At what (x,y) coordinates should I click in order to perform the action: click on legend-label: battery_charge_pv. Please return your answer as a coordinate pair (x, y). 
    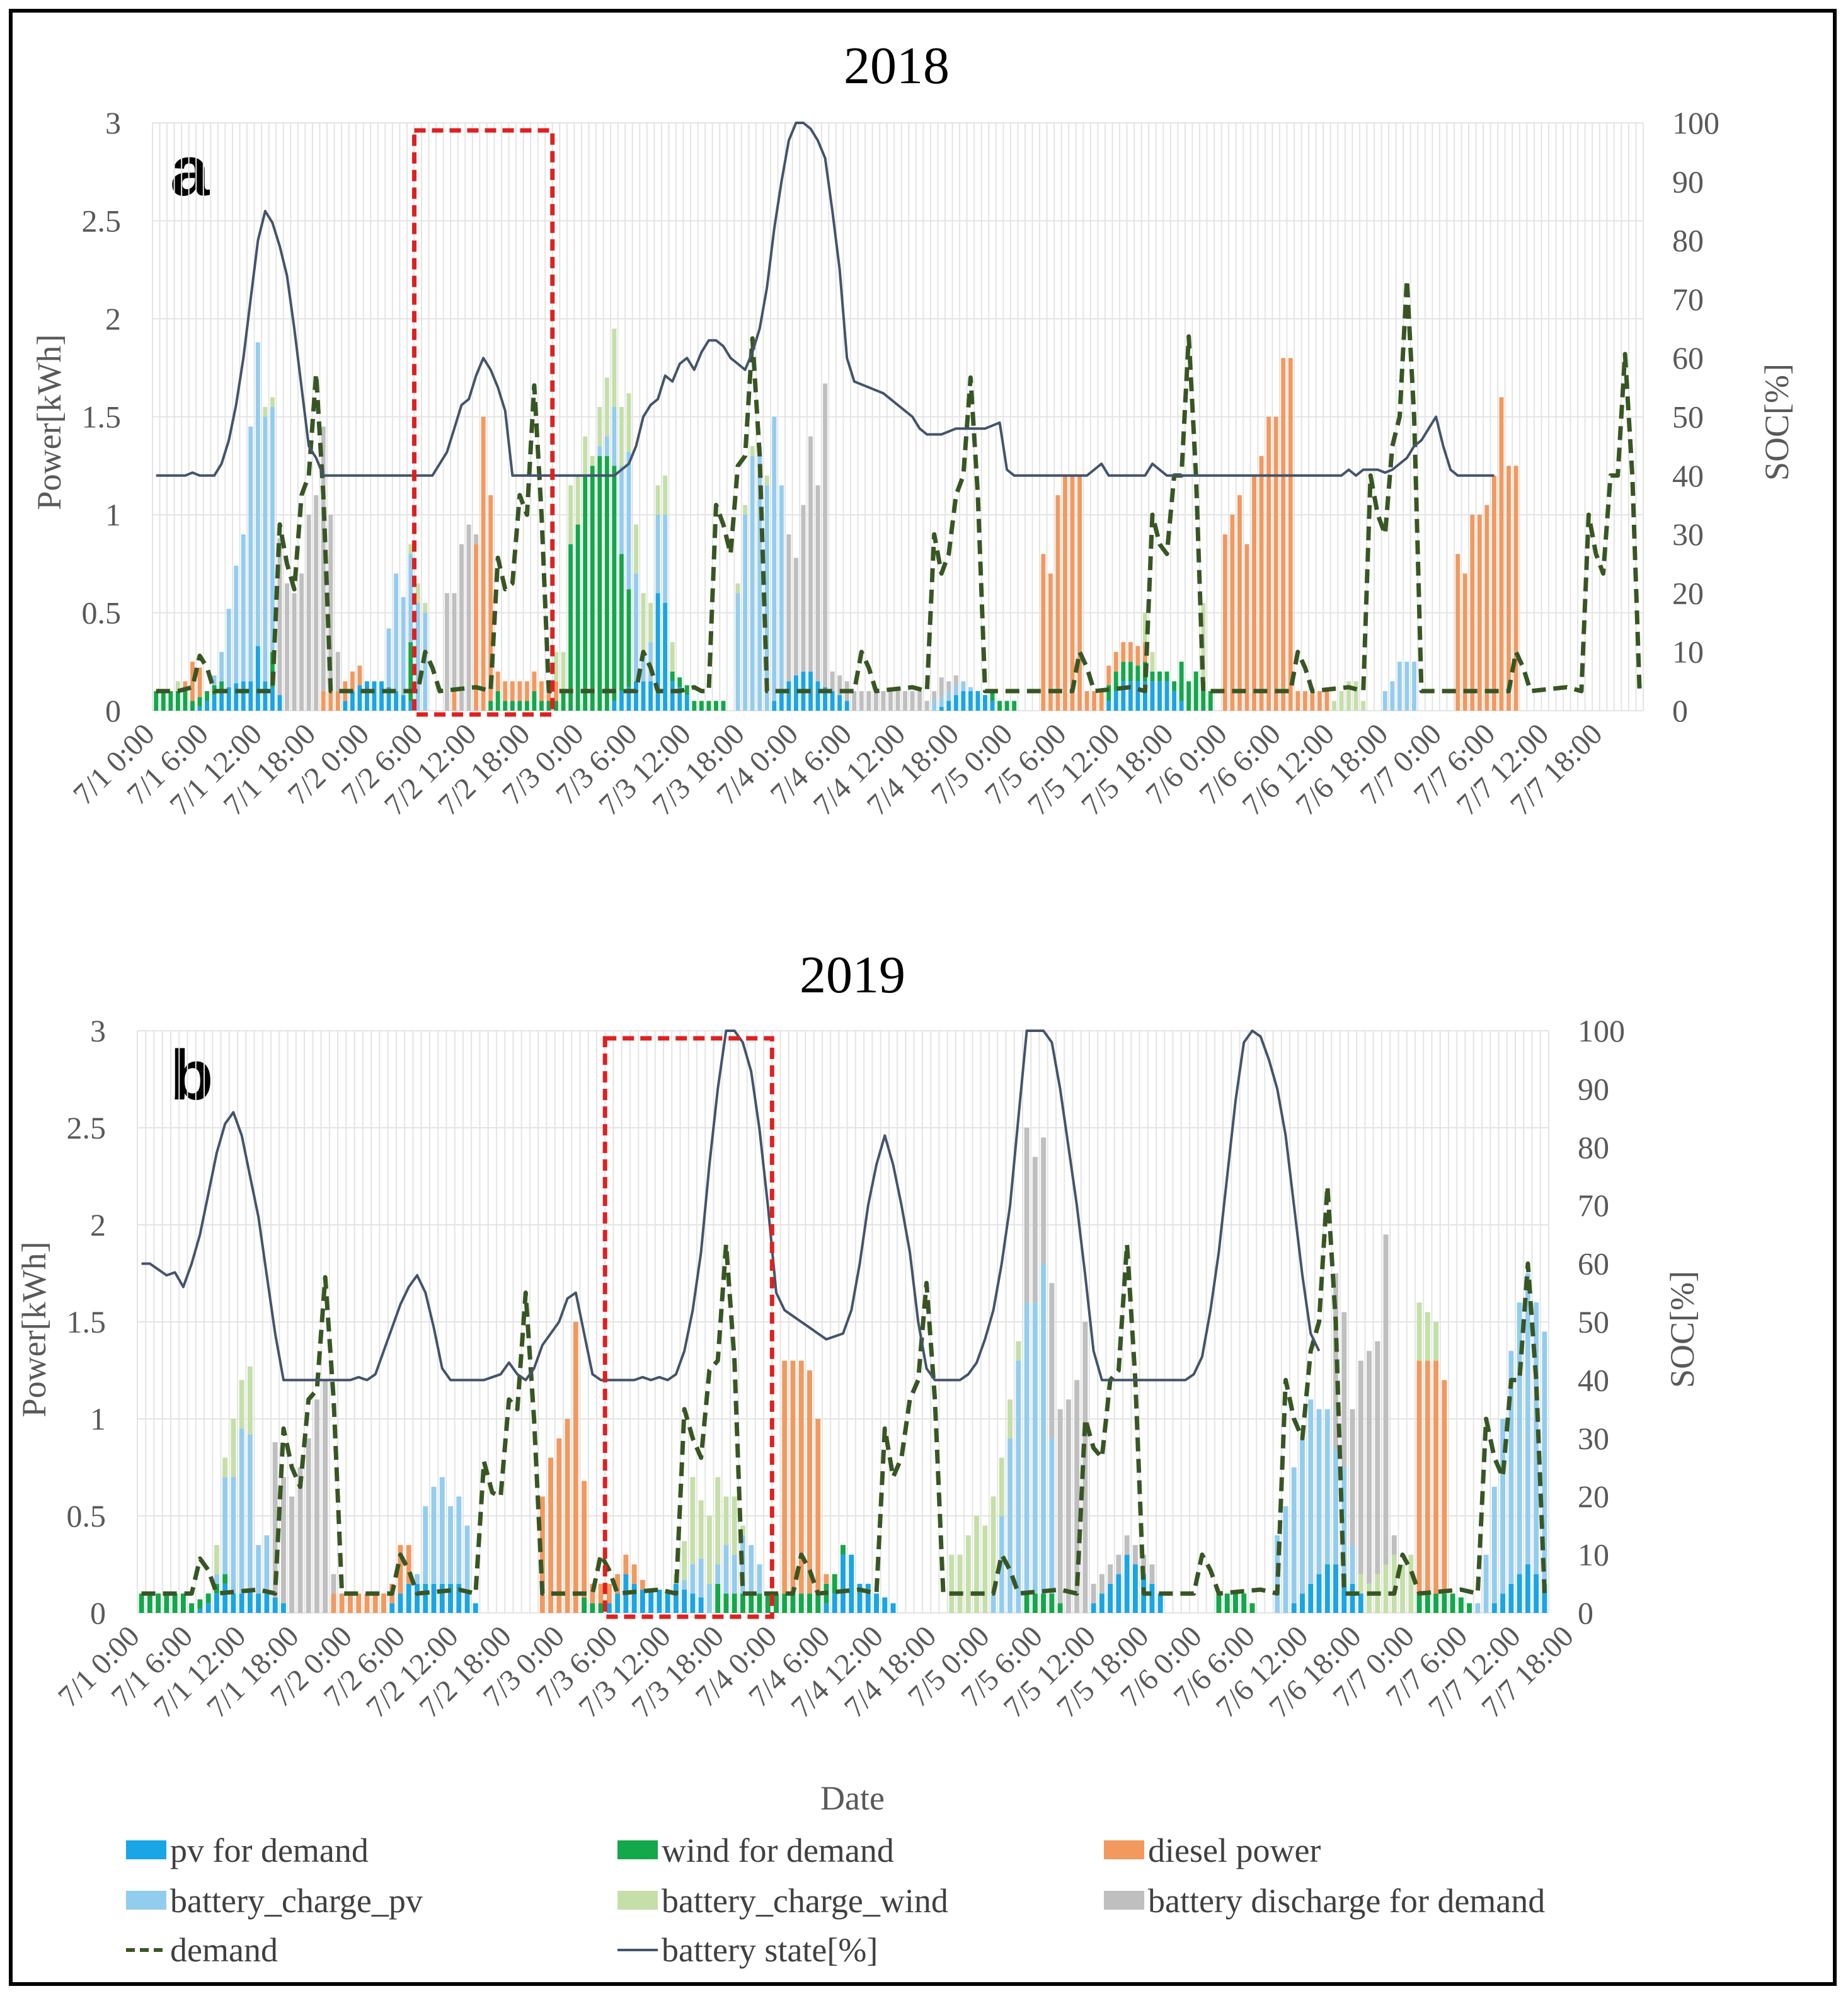
    Looking at the image, I should click on (296, 1901).